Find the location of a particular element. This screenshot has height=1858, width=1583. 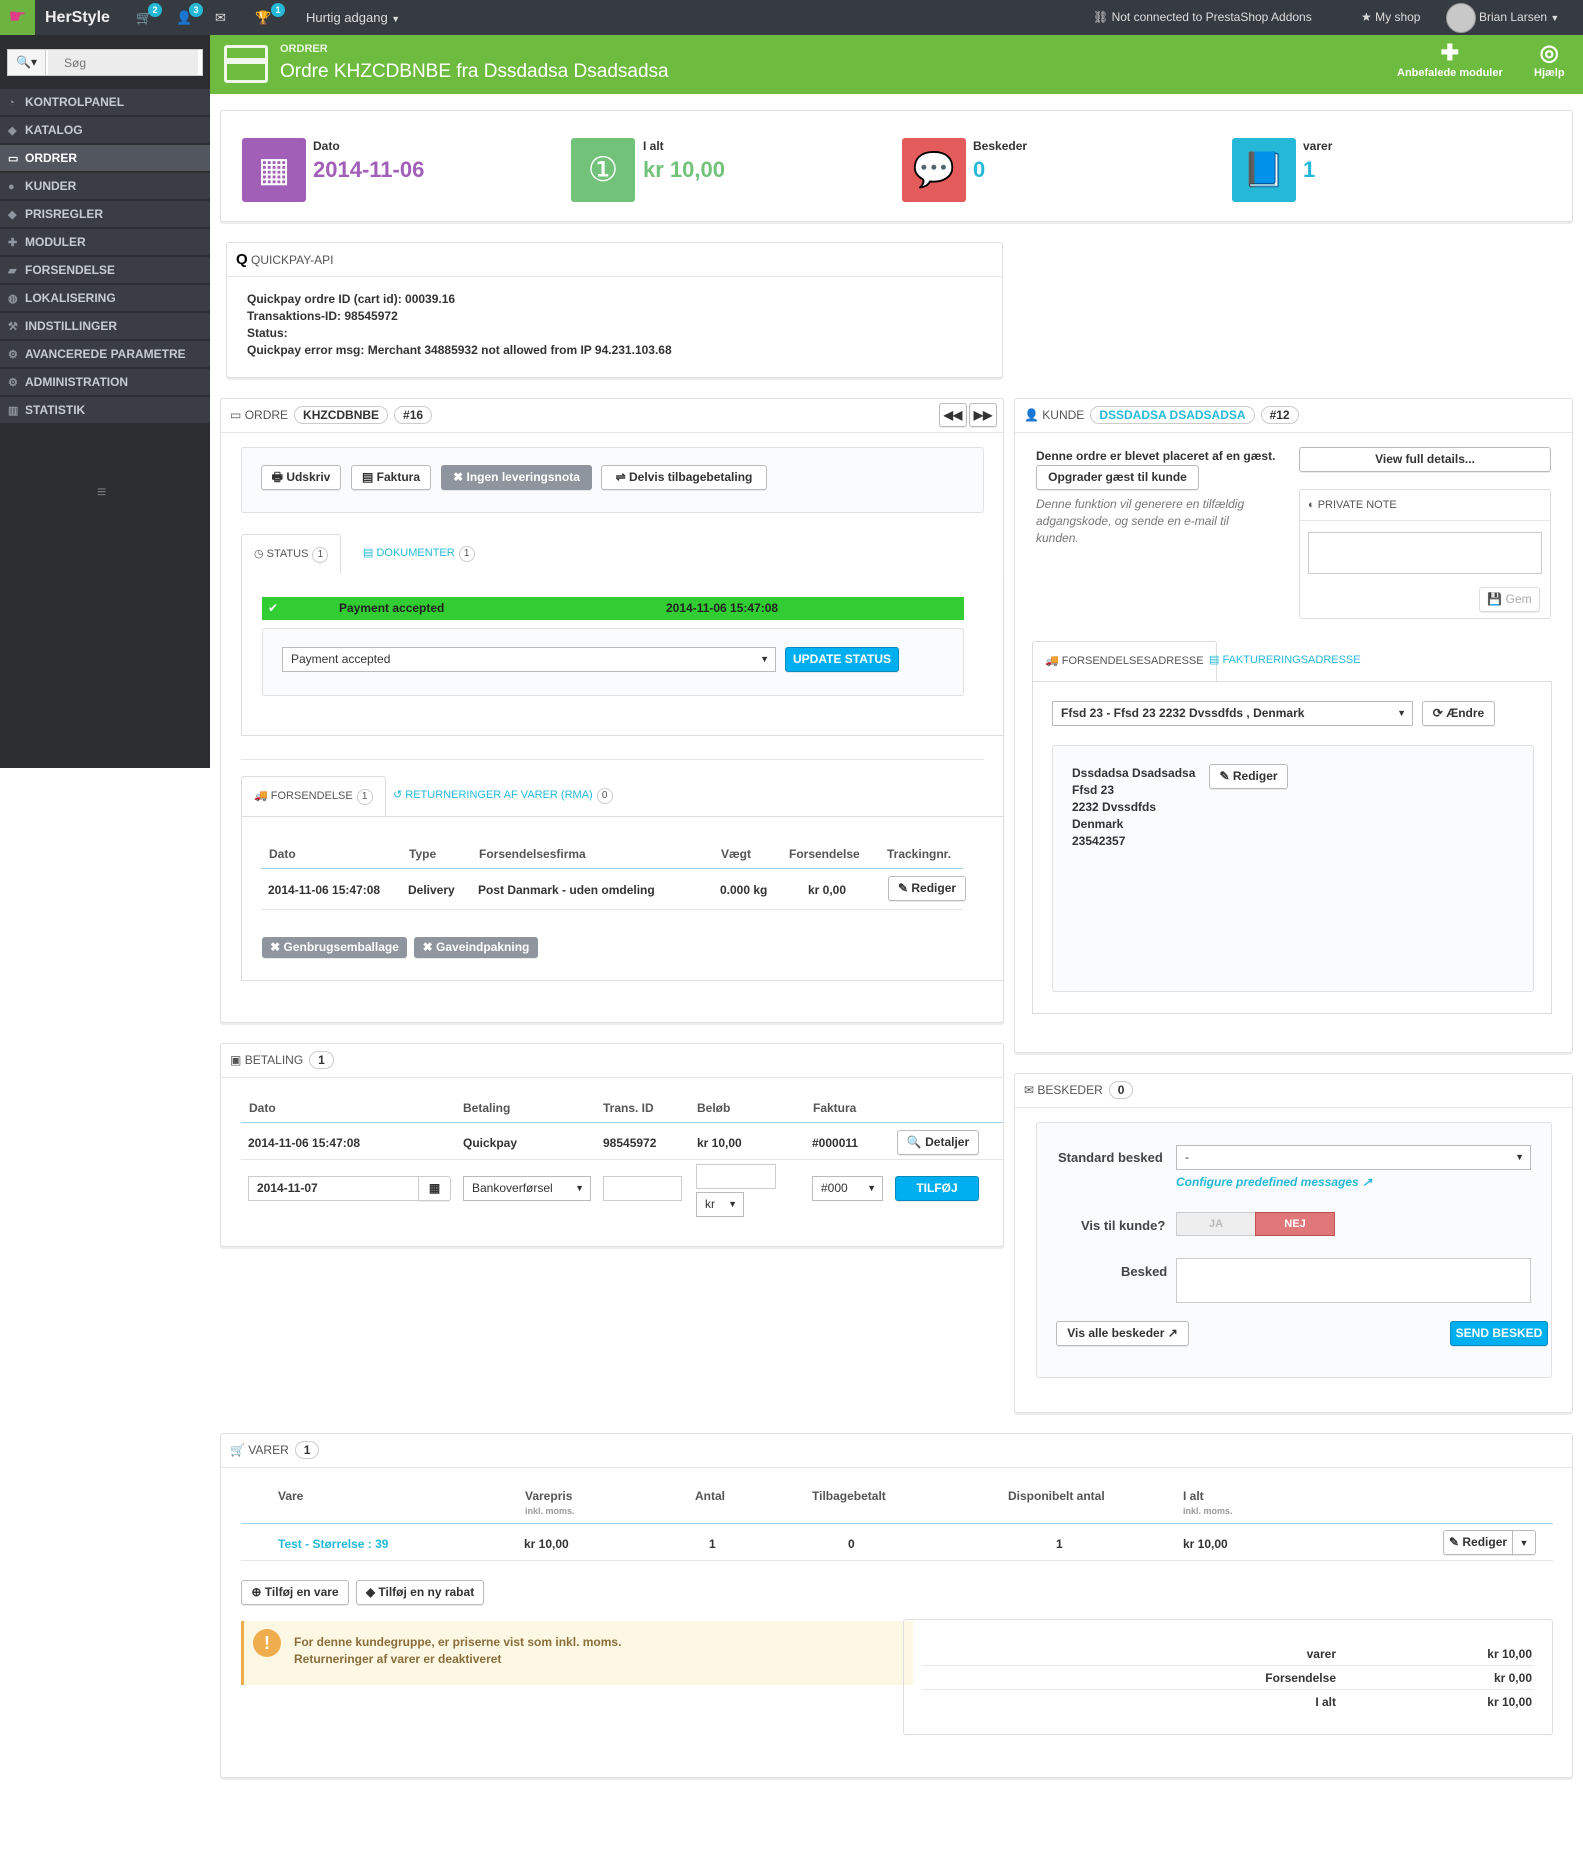

column-subheader: inkl. moms. is located at coordinates (1208, 1511).